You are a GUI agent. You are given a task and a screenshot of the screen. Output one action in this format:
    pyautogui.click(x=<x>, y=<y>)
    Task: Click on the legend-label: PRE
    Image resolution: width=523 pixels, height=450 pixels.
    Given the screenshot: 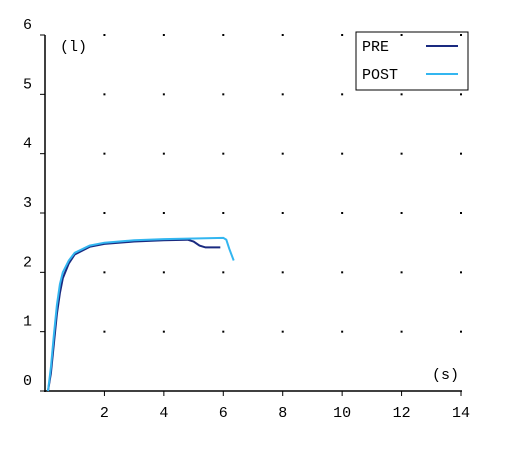 What is the action you would take?
    pyautogui.click(x=375, y=47)
    